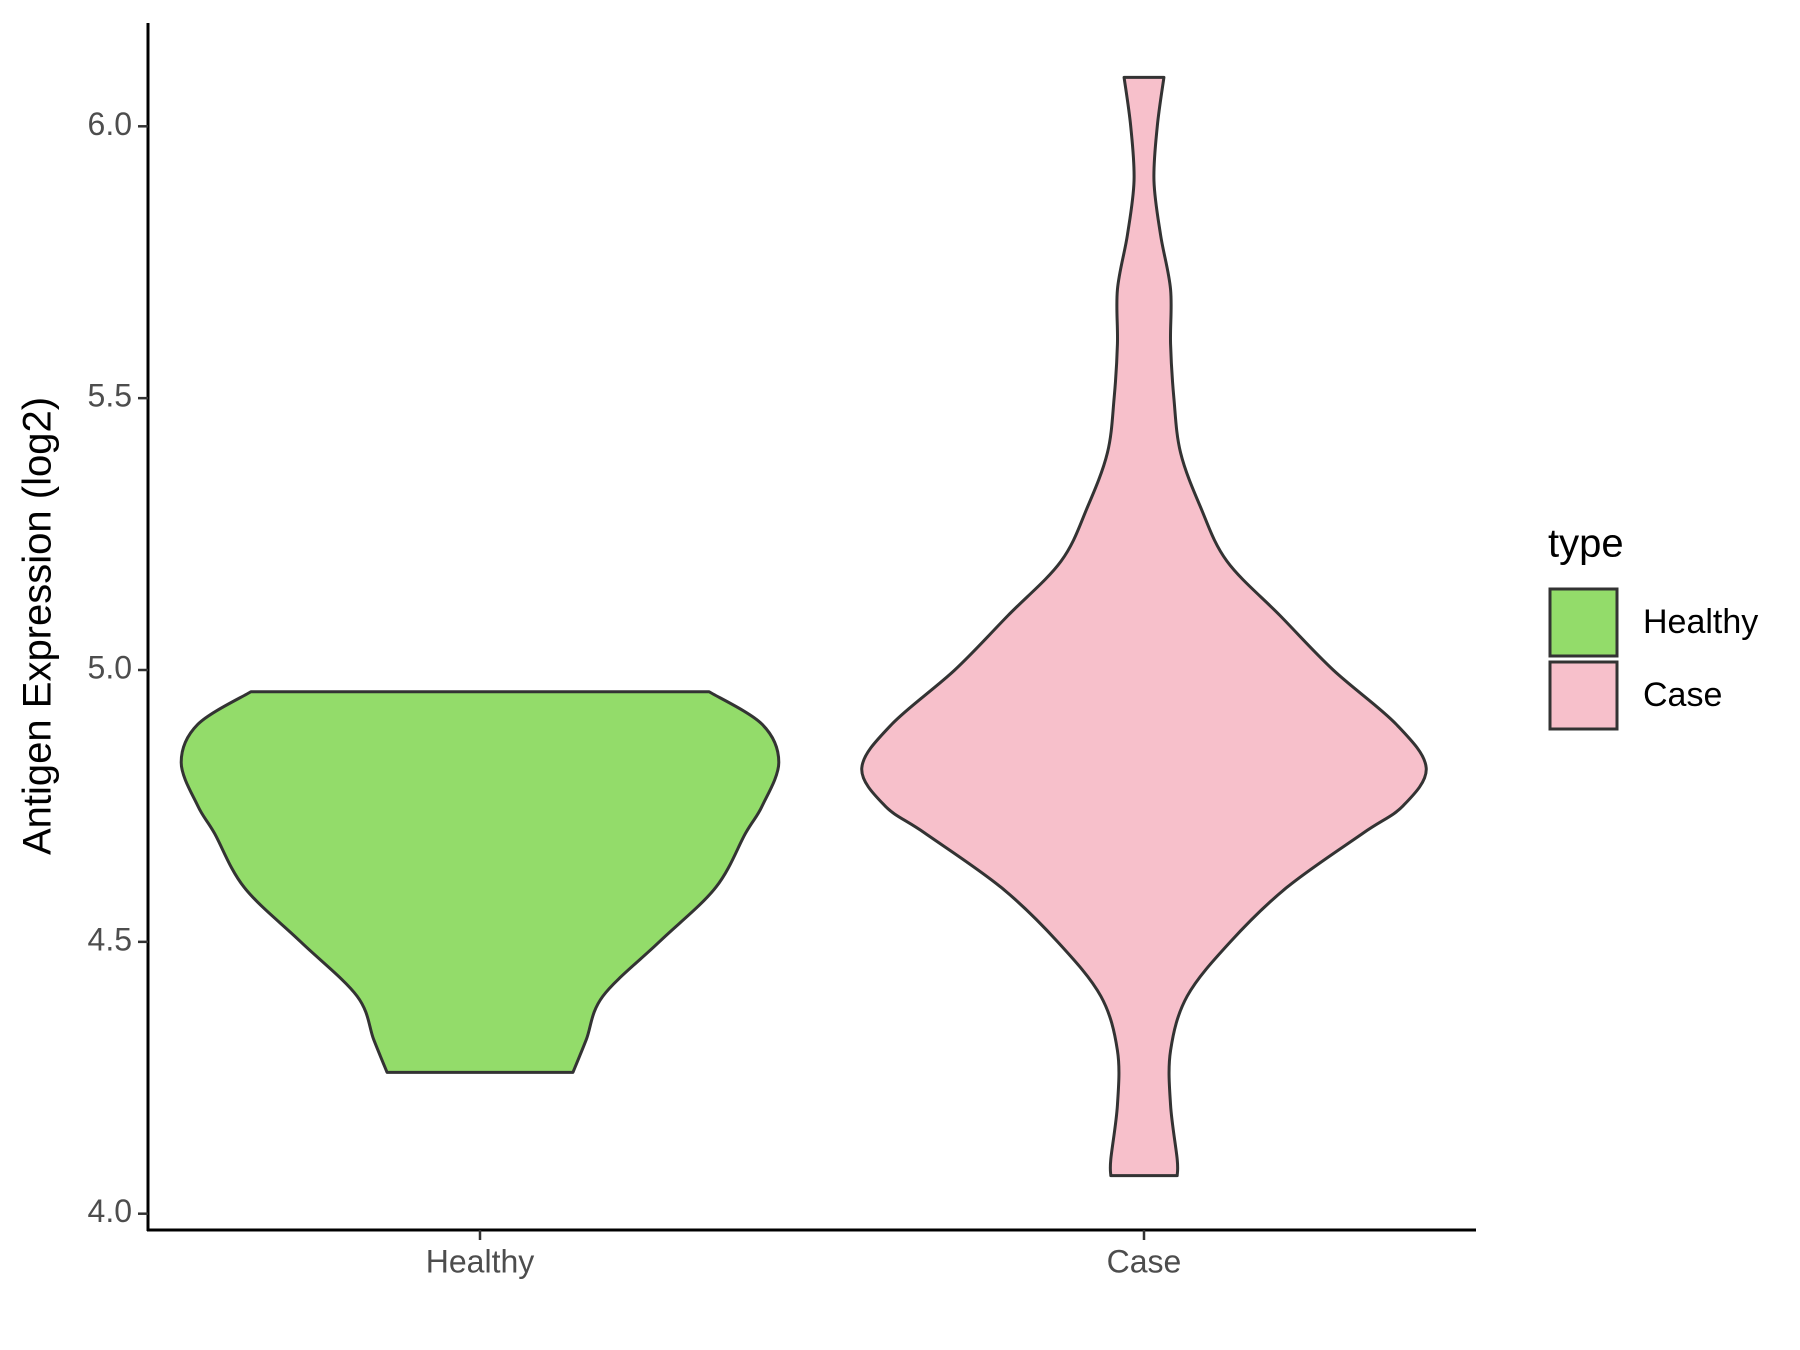 The image size is (1800, 1350). Describe the element at coordinates (480, 882) in the screenshot. I see `violin` at that location.